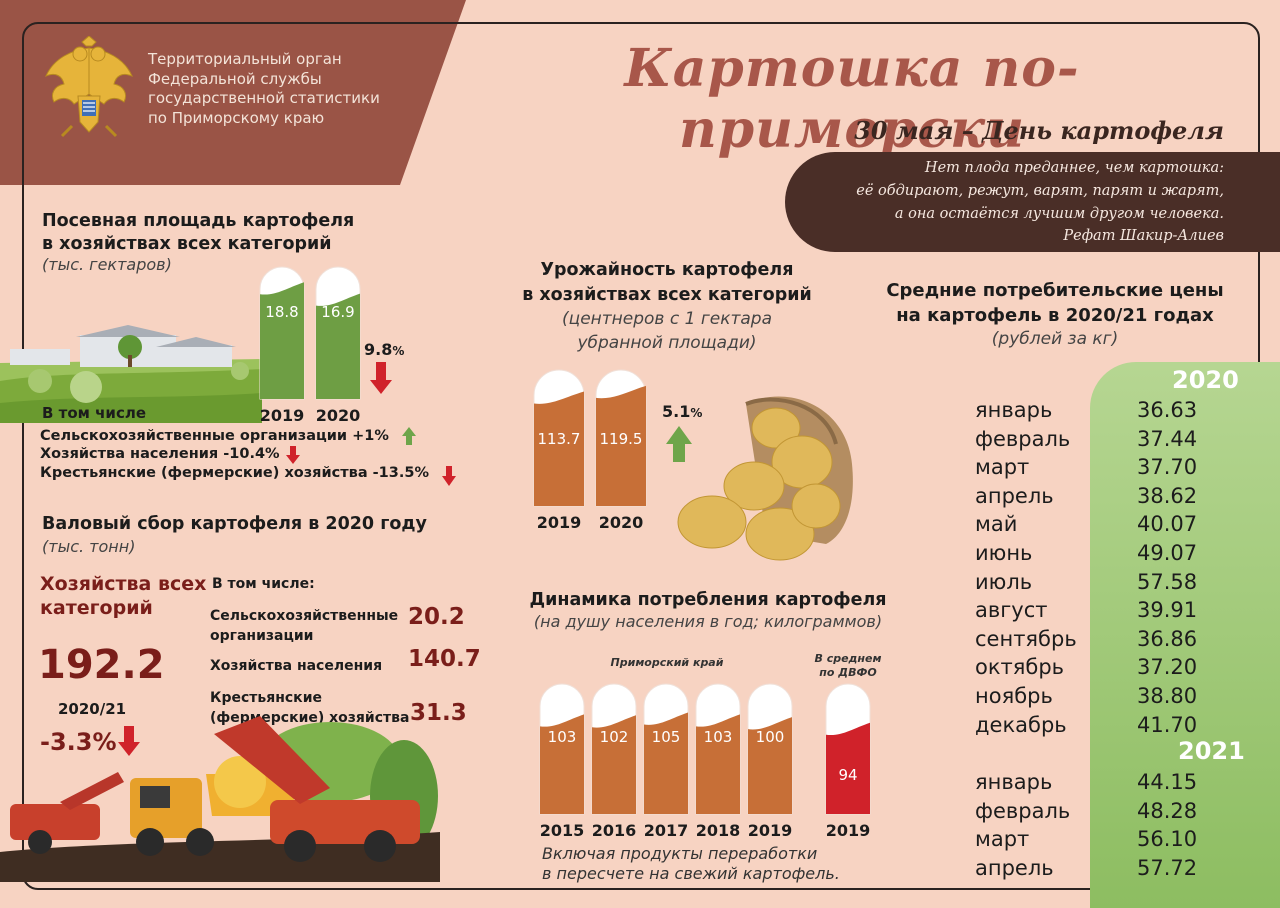  I want to click on harvest-change: -3.3%, so click(78, 742).